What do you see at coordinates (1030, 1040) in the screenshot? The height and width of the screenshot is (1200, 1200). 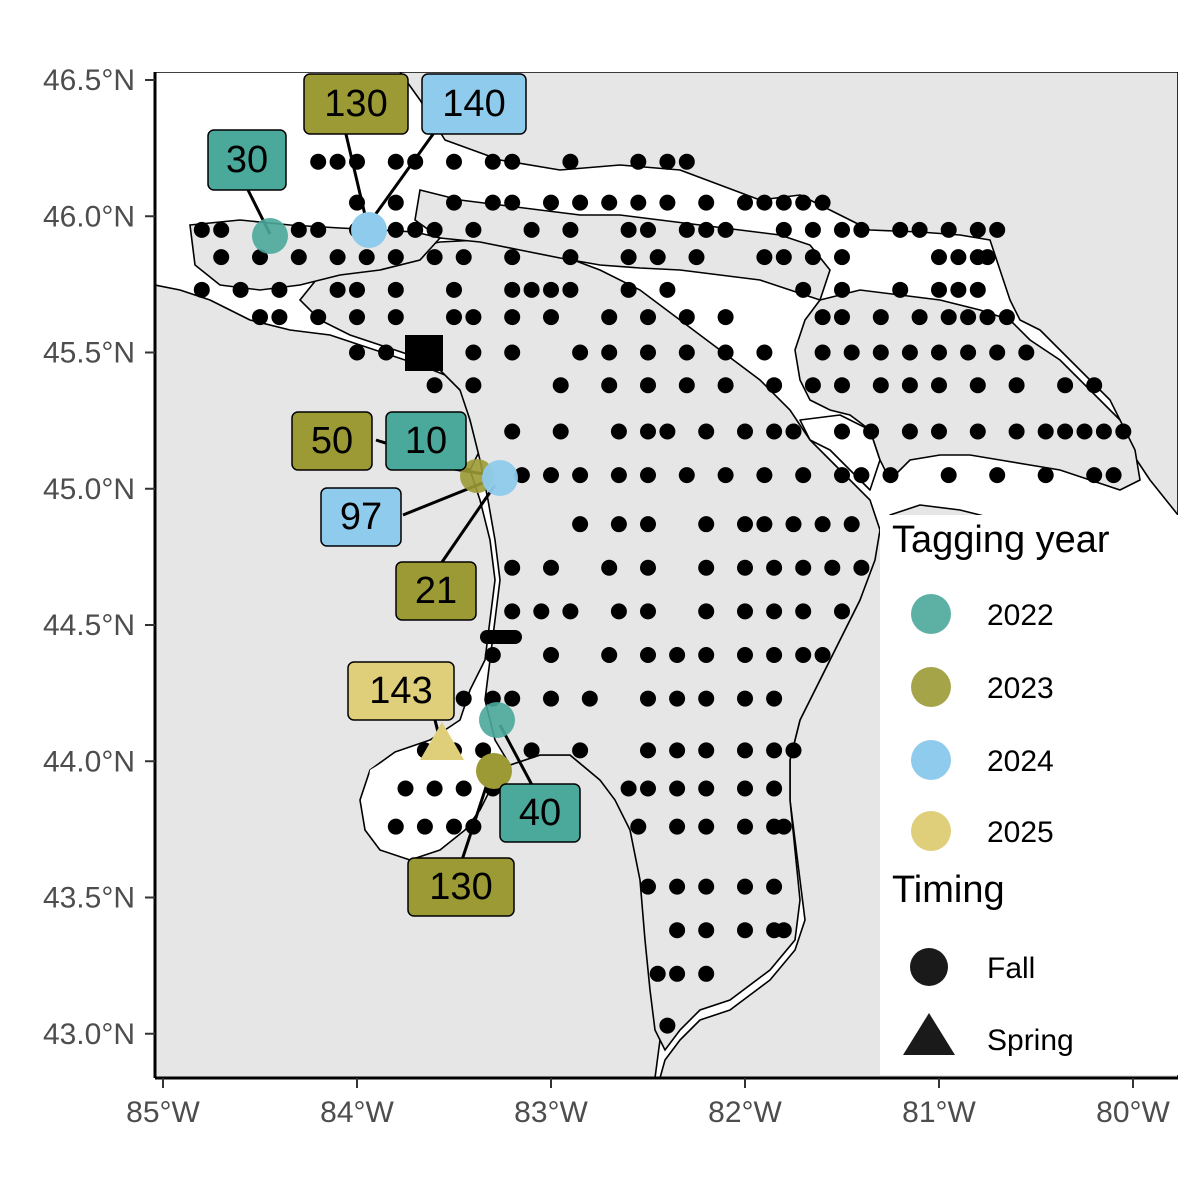 I see `legend-label-spring: Spring` at bounding box center [1030, 1040].